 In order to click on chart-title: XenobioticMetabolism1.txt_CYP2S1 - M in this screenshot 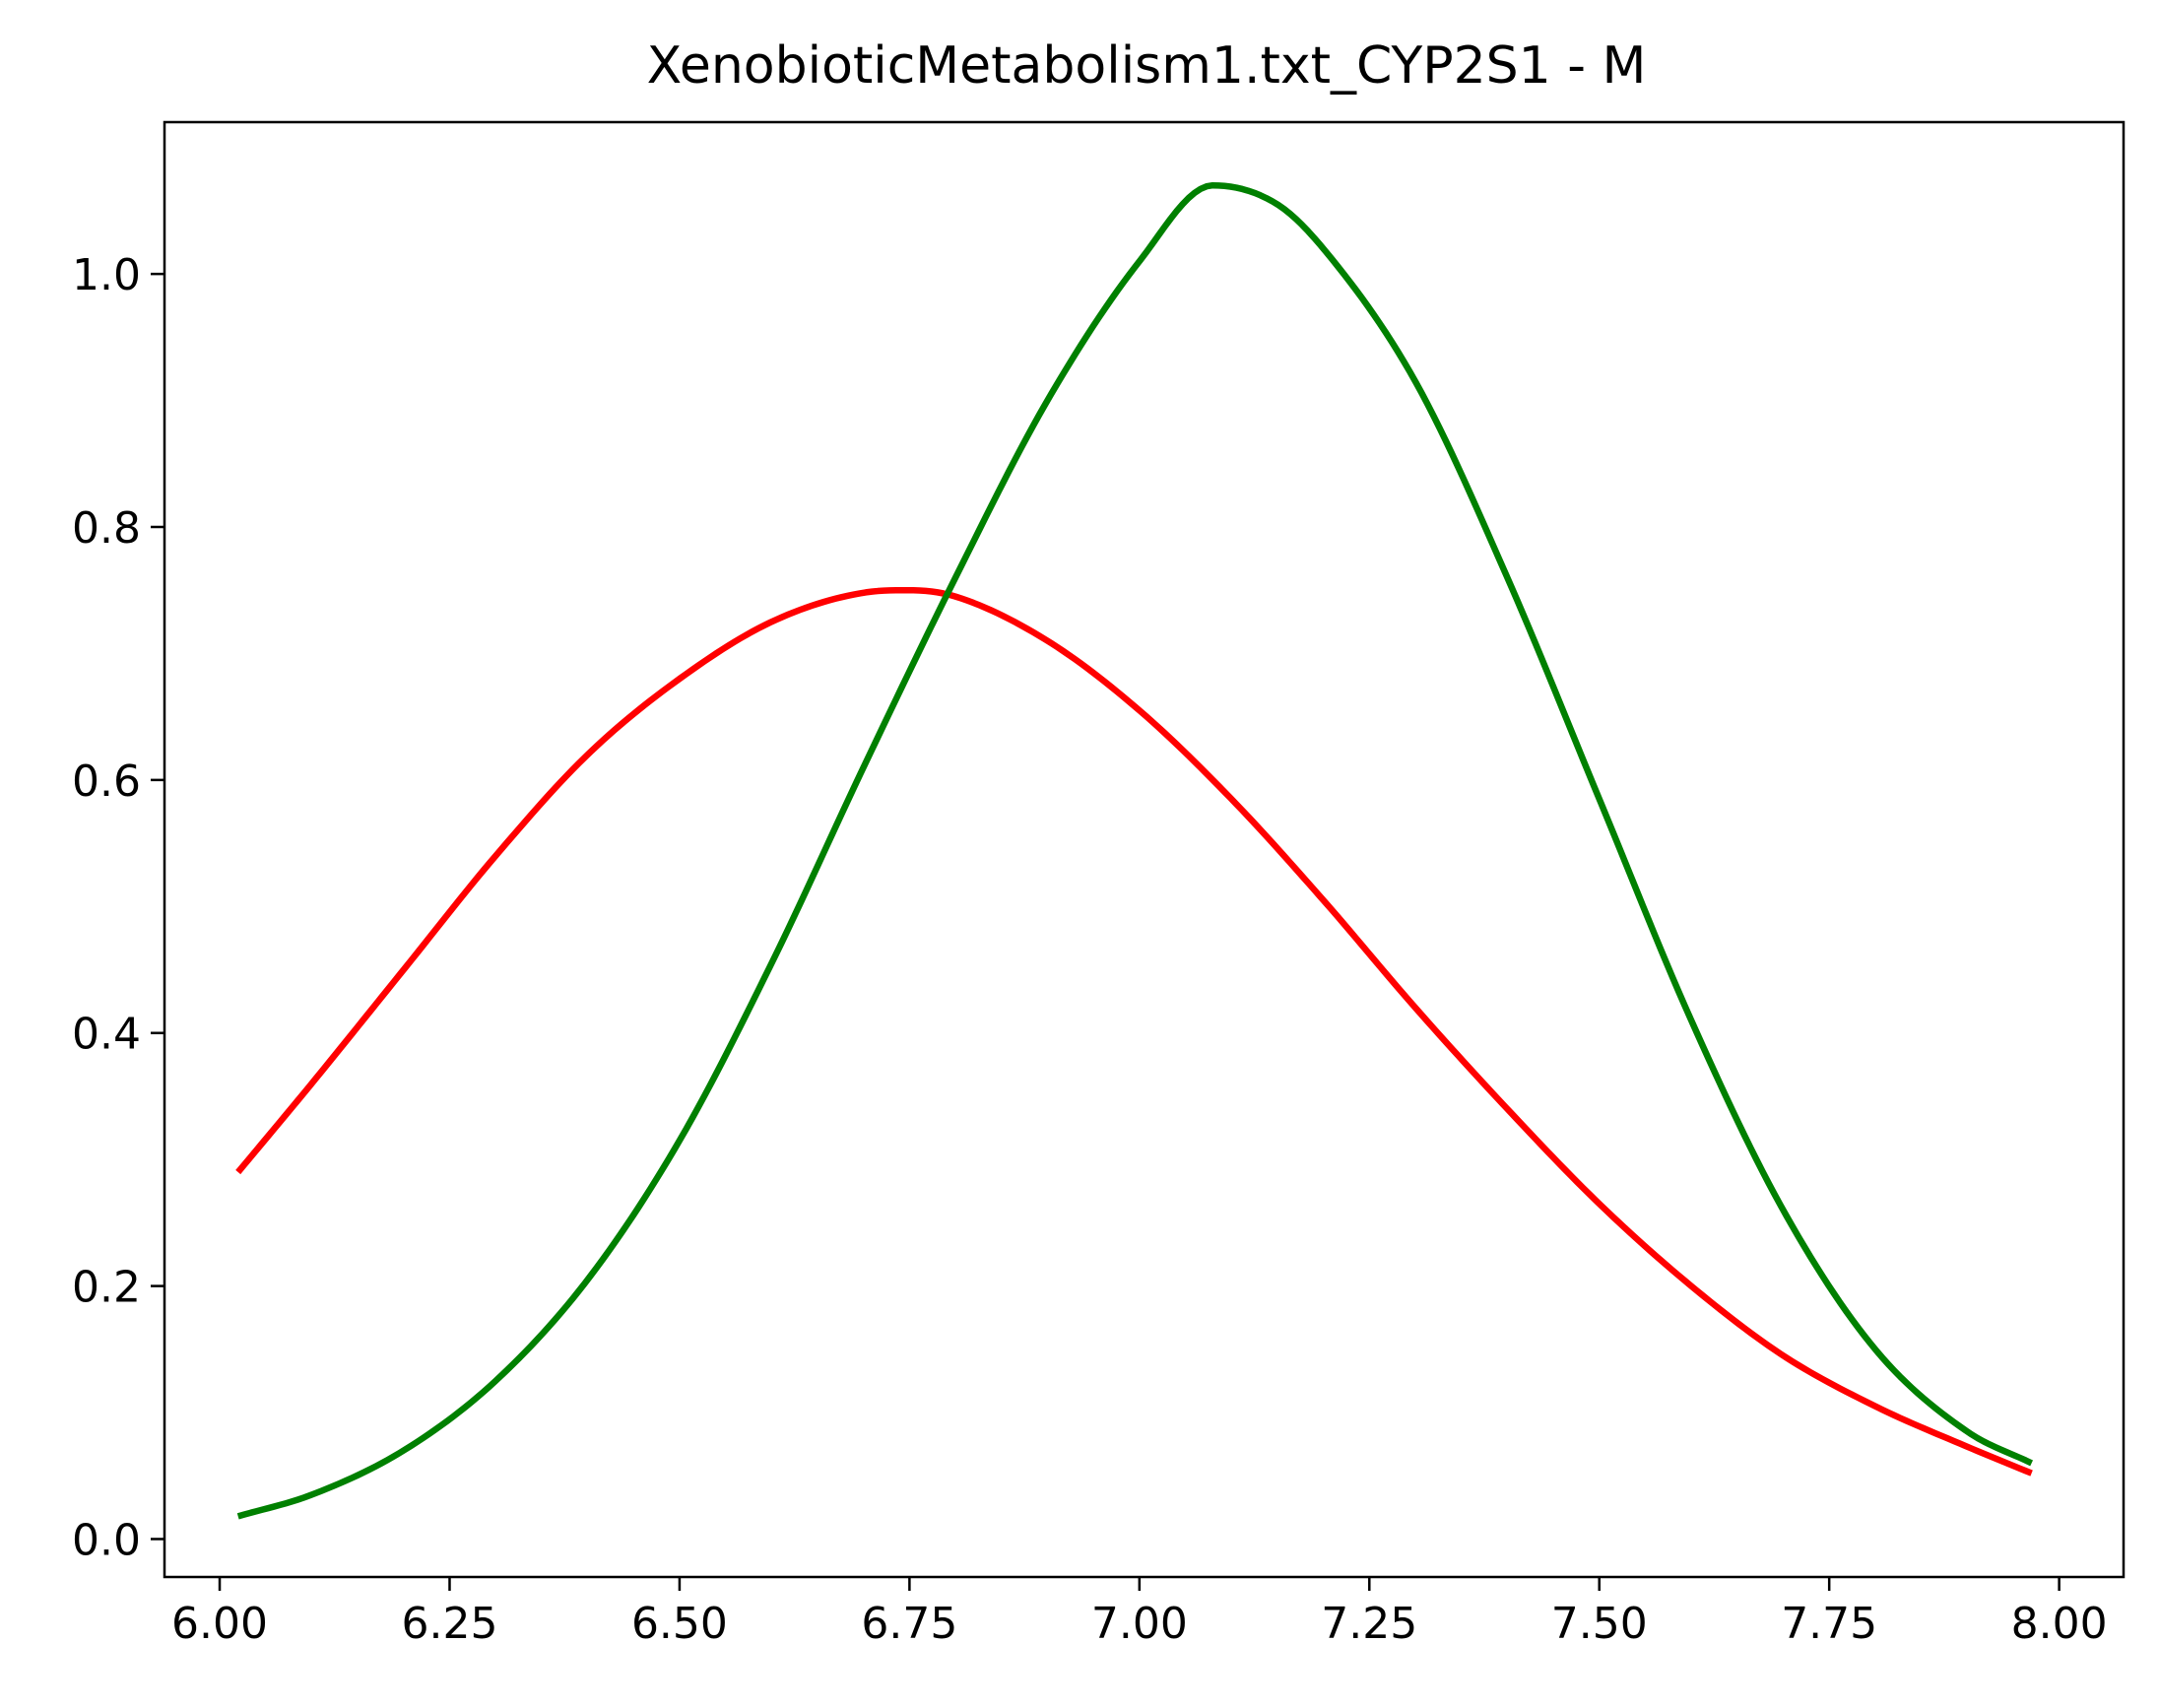, I will do `click(1147, 66)`.